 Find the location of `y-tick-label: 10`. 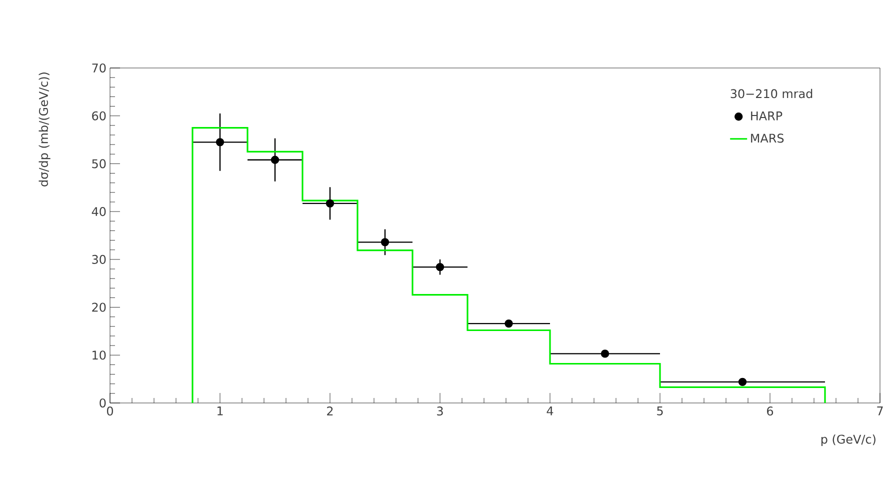

y-tick-label: 10 is located at coordinates (99, 355).